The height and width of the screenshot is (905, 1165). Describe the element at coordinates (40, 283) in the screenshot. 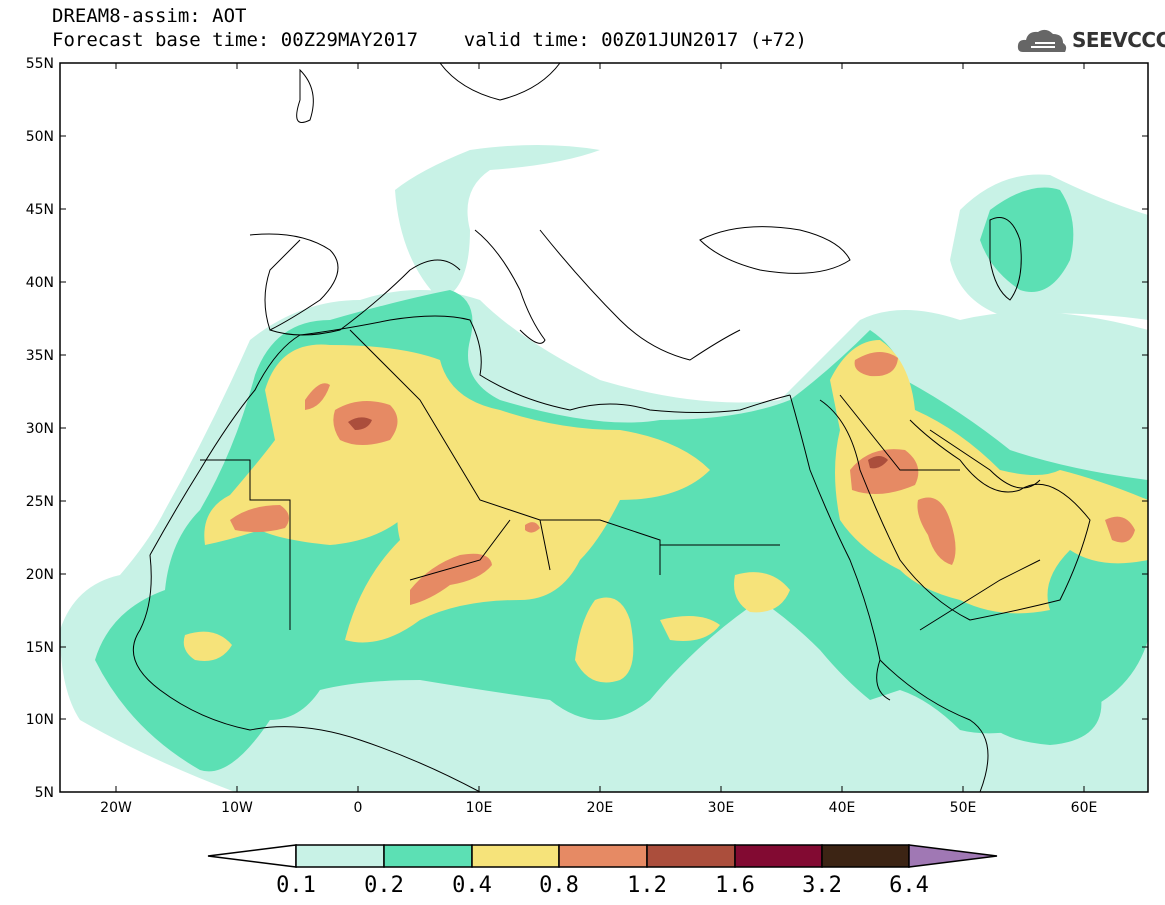

I see `lat-label: 40N` at that location.